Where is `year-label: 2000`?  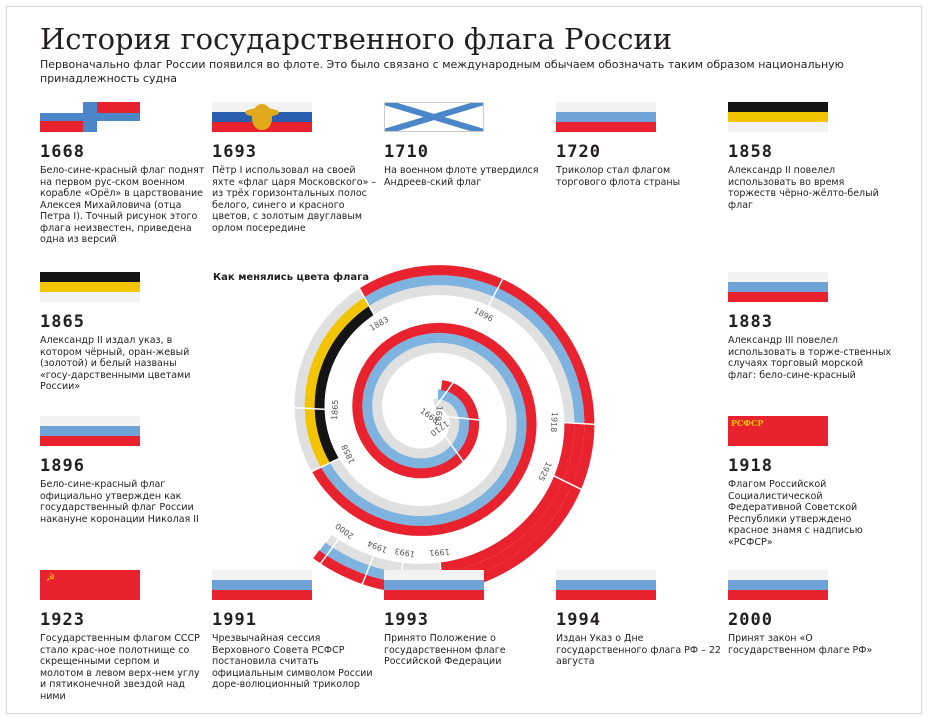 year-label: 2000 is located at coordinates (750, 620).